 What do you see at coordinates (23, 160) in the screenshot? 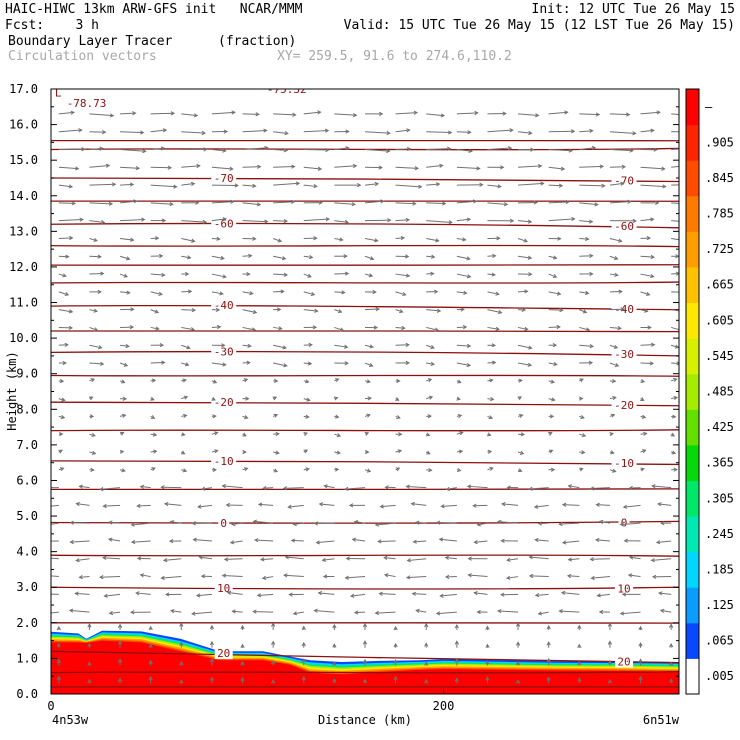
I see `y-tick-label: 15.0` at bounding box center [23, 160].